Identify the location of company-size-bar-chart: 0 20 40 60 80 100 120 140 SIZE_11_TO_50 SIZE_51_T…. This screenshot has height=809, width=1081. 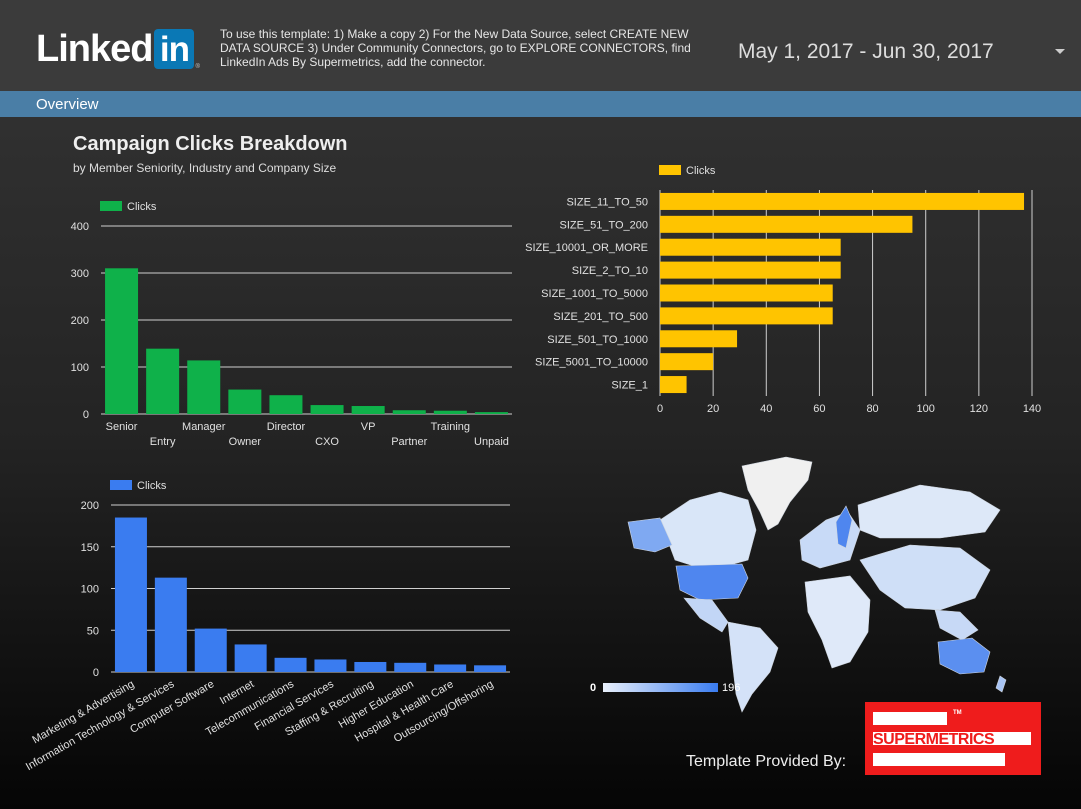
(783, 290).